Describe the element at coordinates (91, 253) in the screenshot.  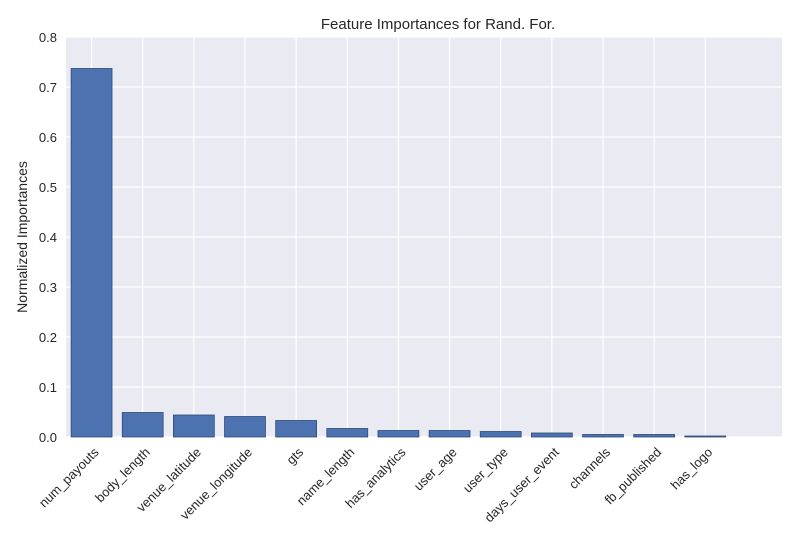
I see `bar-num-payouts` at that location.